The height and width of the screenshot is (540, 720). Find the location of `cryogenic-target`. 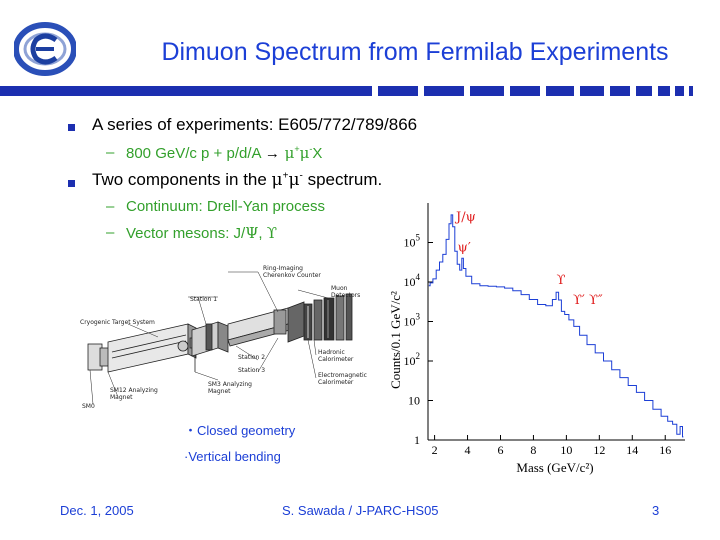

cryogenic-target is located at coordinates (142, 348).